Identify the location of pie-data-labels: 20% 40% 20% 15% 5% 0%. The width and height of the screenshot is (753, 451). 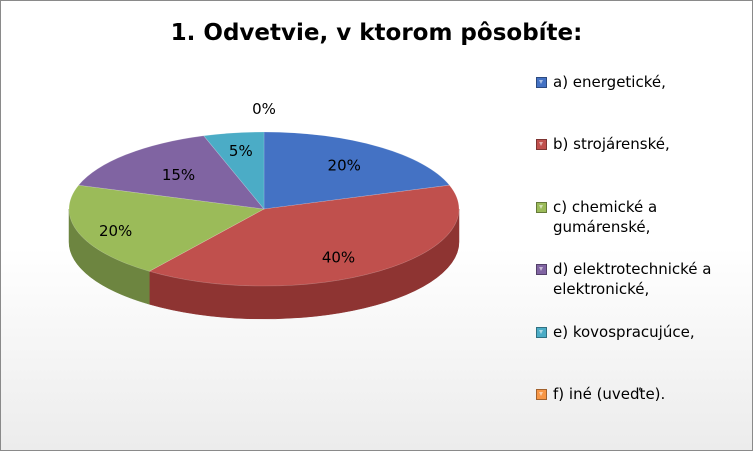
(230, 183).